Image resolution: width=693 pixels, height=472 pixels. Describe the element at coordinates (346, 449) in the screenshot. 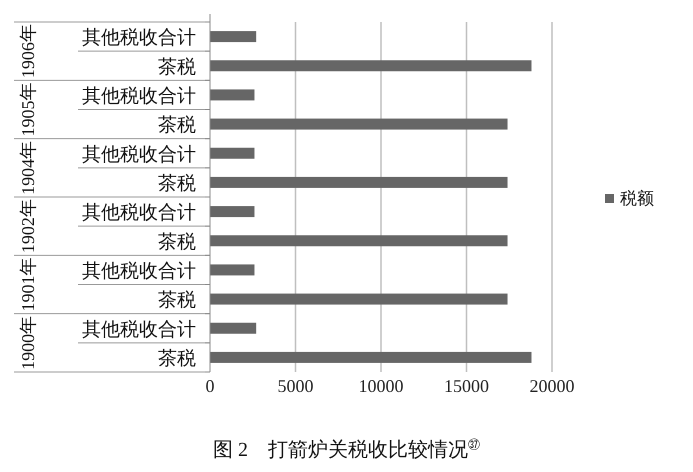

I see `text: 图 2 打箭炉关税收比较情况$^{㊲}$` at that location.